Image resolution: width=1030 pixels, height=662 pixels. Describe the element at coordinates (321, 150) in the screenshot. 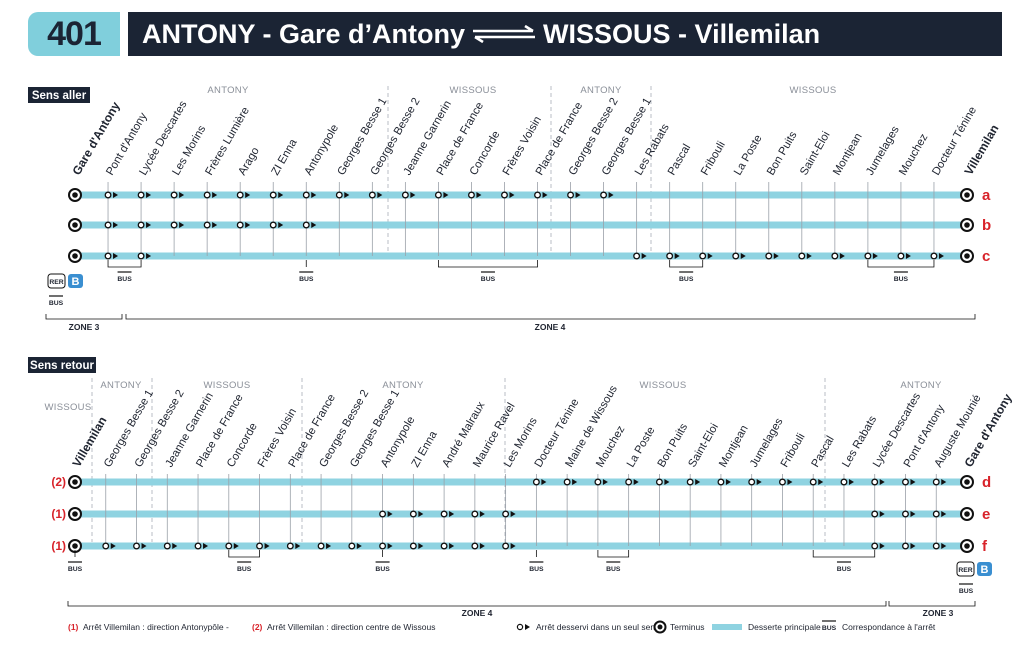

I see `stop-label: Antonypole` at that location.